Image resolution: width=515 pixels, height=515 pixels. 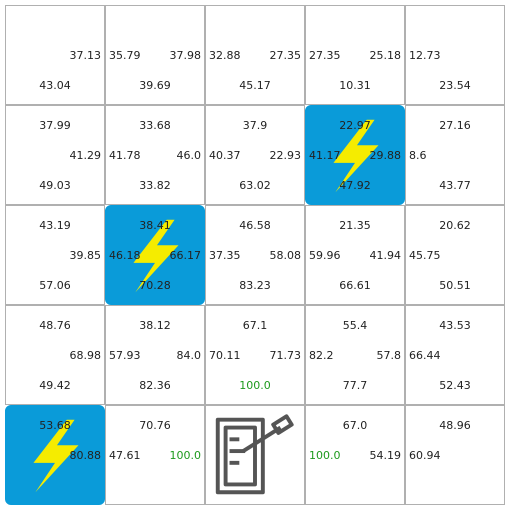 I want to click on cell-value-left: 27.35, so click(x=325, y=55).